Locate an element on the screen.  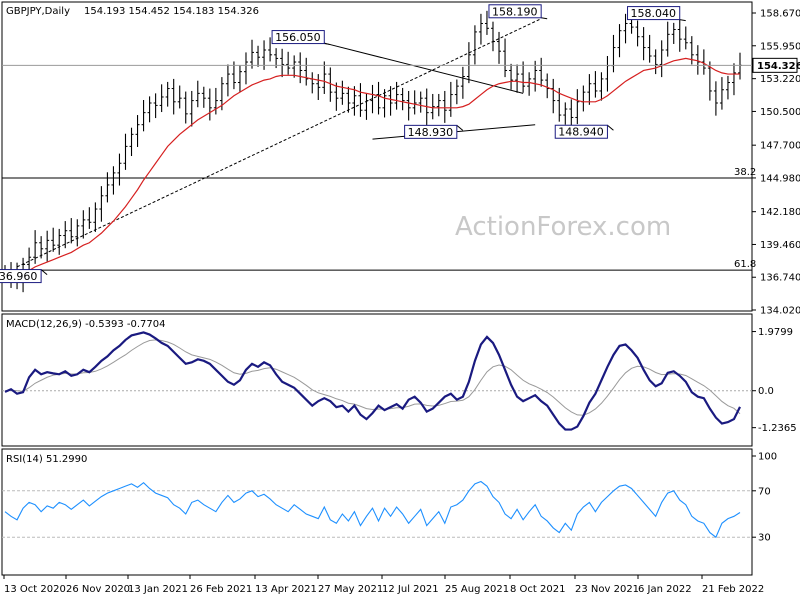
annotation-label: 148.940 is located at coordinates (581, 132).